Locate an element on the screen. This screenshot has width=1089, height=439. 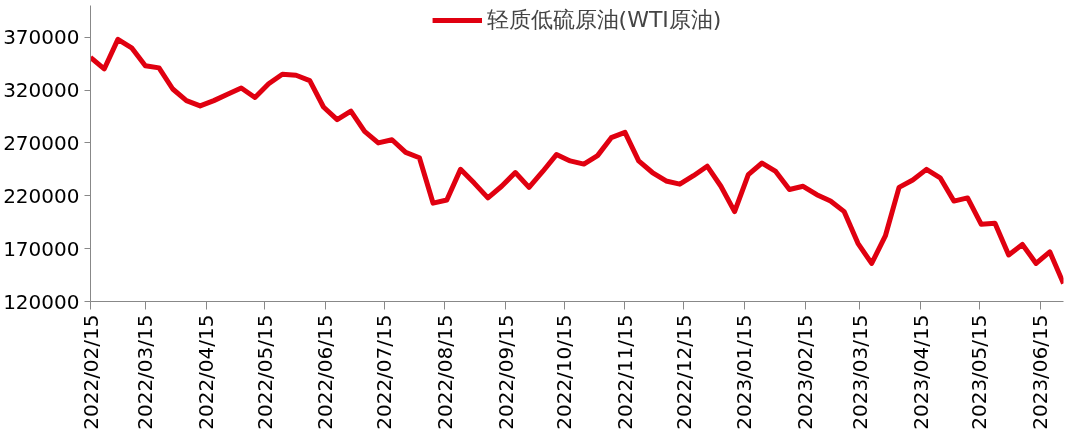
x-tick-label: 2023/05/15 is located at coordinates (979, 372).